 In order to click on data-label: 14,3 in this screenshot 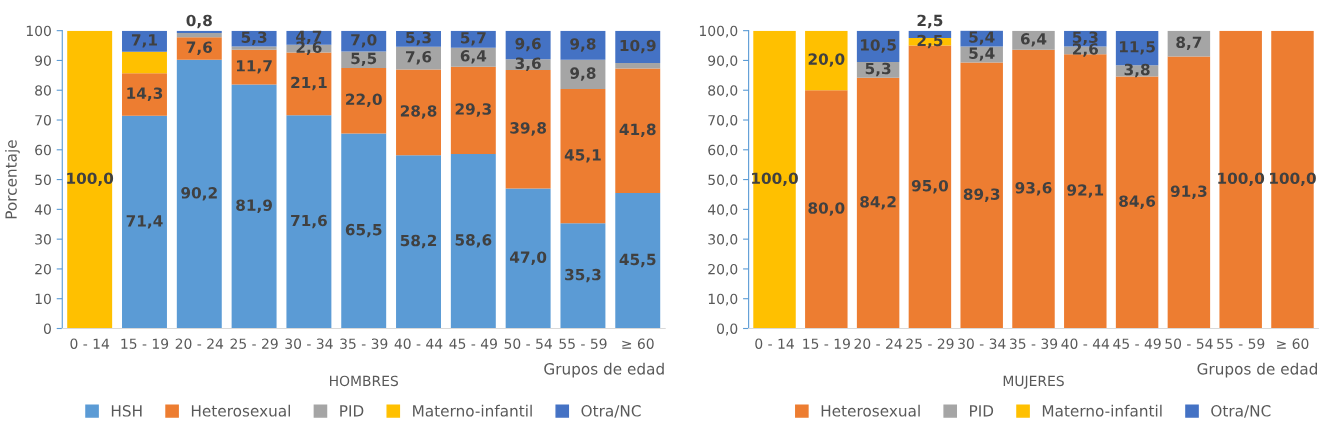, I will do `click(145, 94)`.